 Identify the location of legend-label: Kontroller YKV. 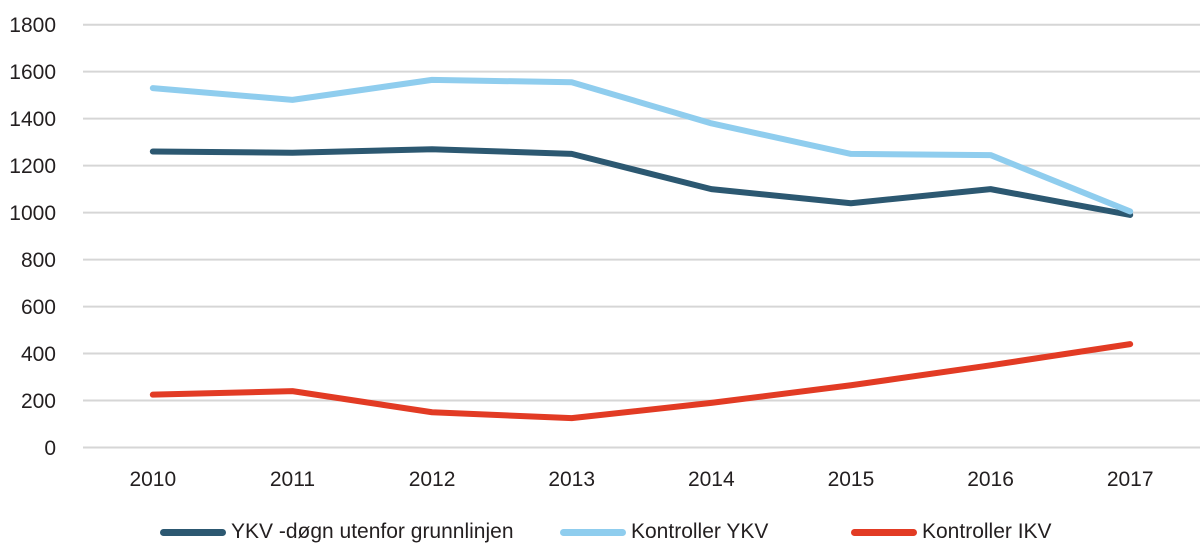
(700, 531).